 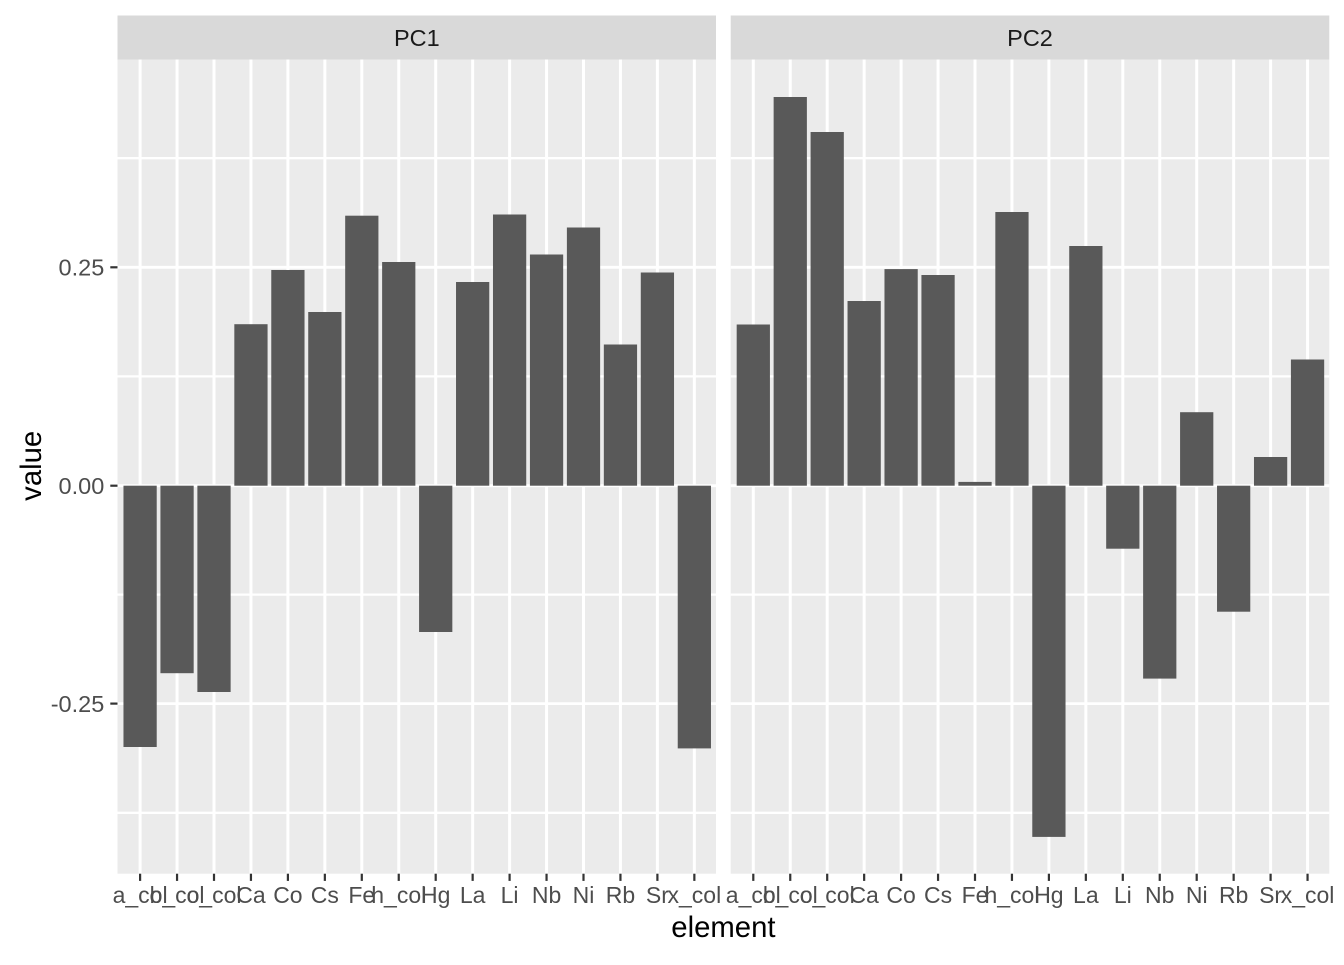 What do you see at coordinates (417, 38) in the screenshot?
I see `svg-text: PC1` at bounding box center [417, 38].